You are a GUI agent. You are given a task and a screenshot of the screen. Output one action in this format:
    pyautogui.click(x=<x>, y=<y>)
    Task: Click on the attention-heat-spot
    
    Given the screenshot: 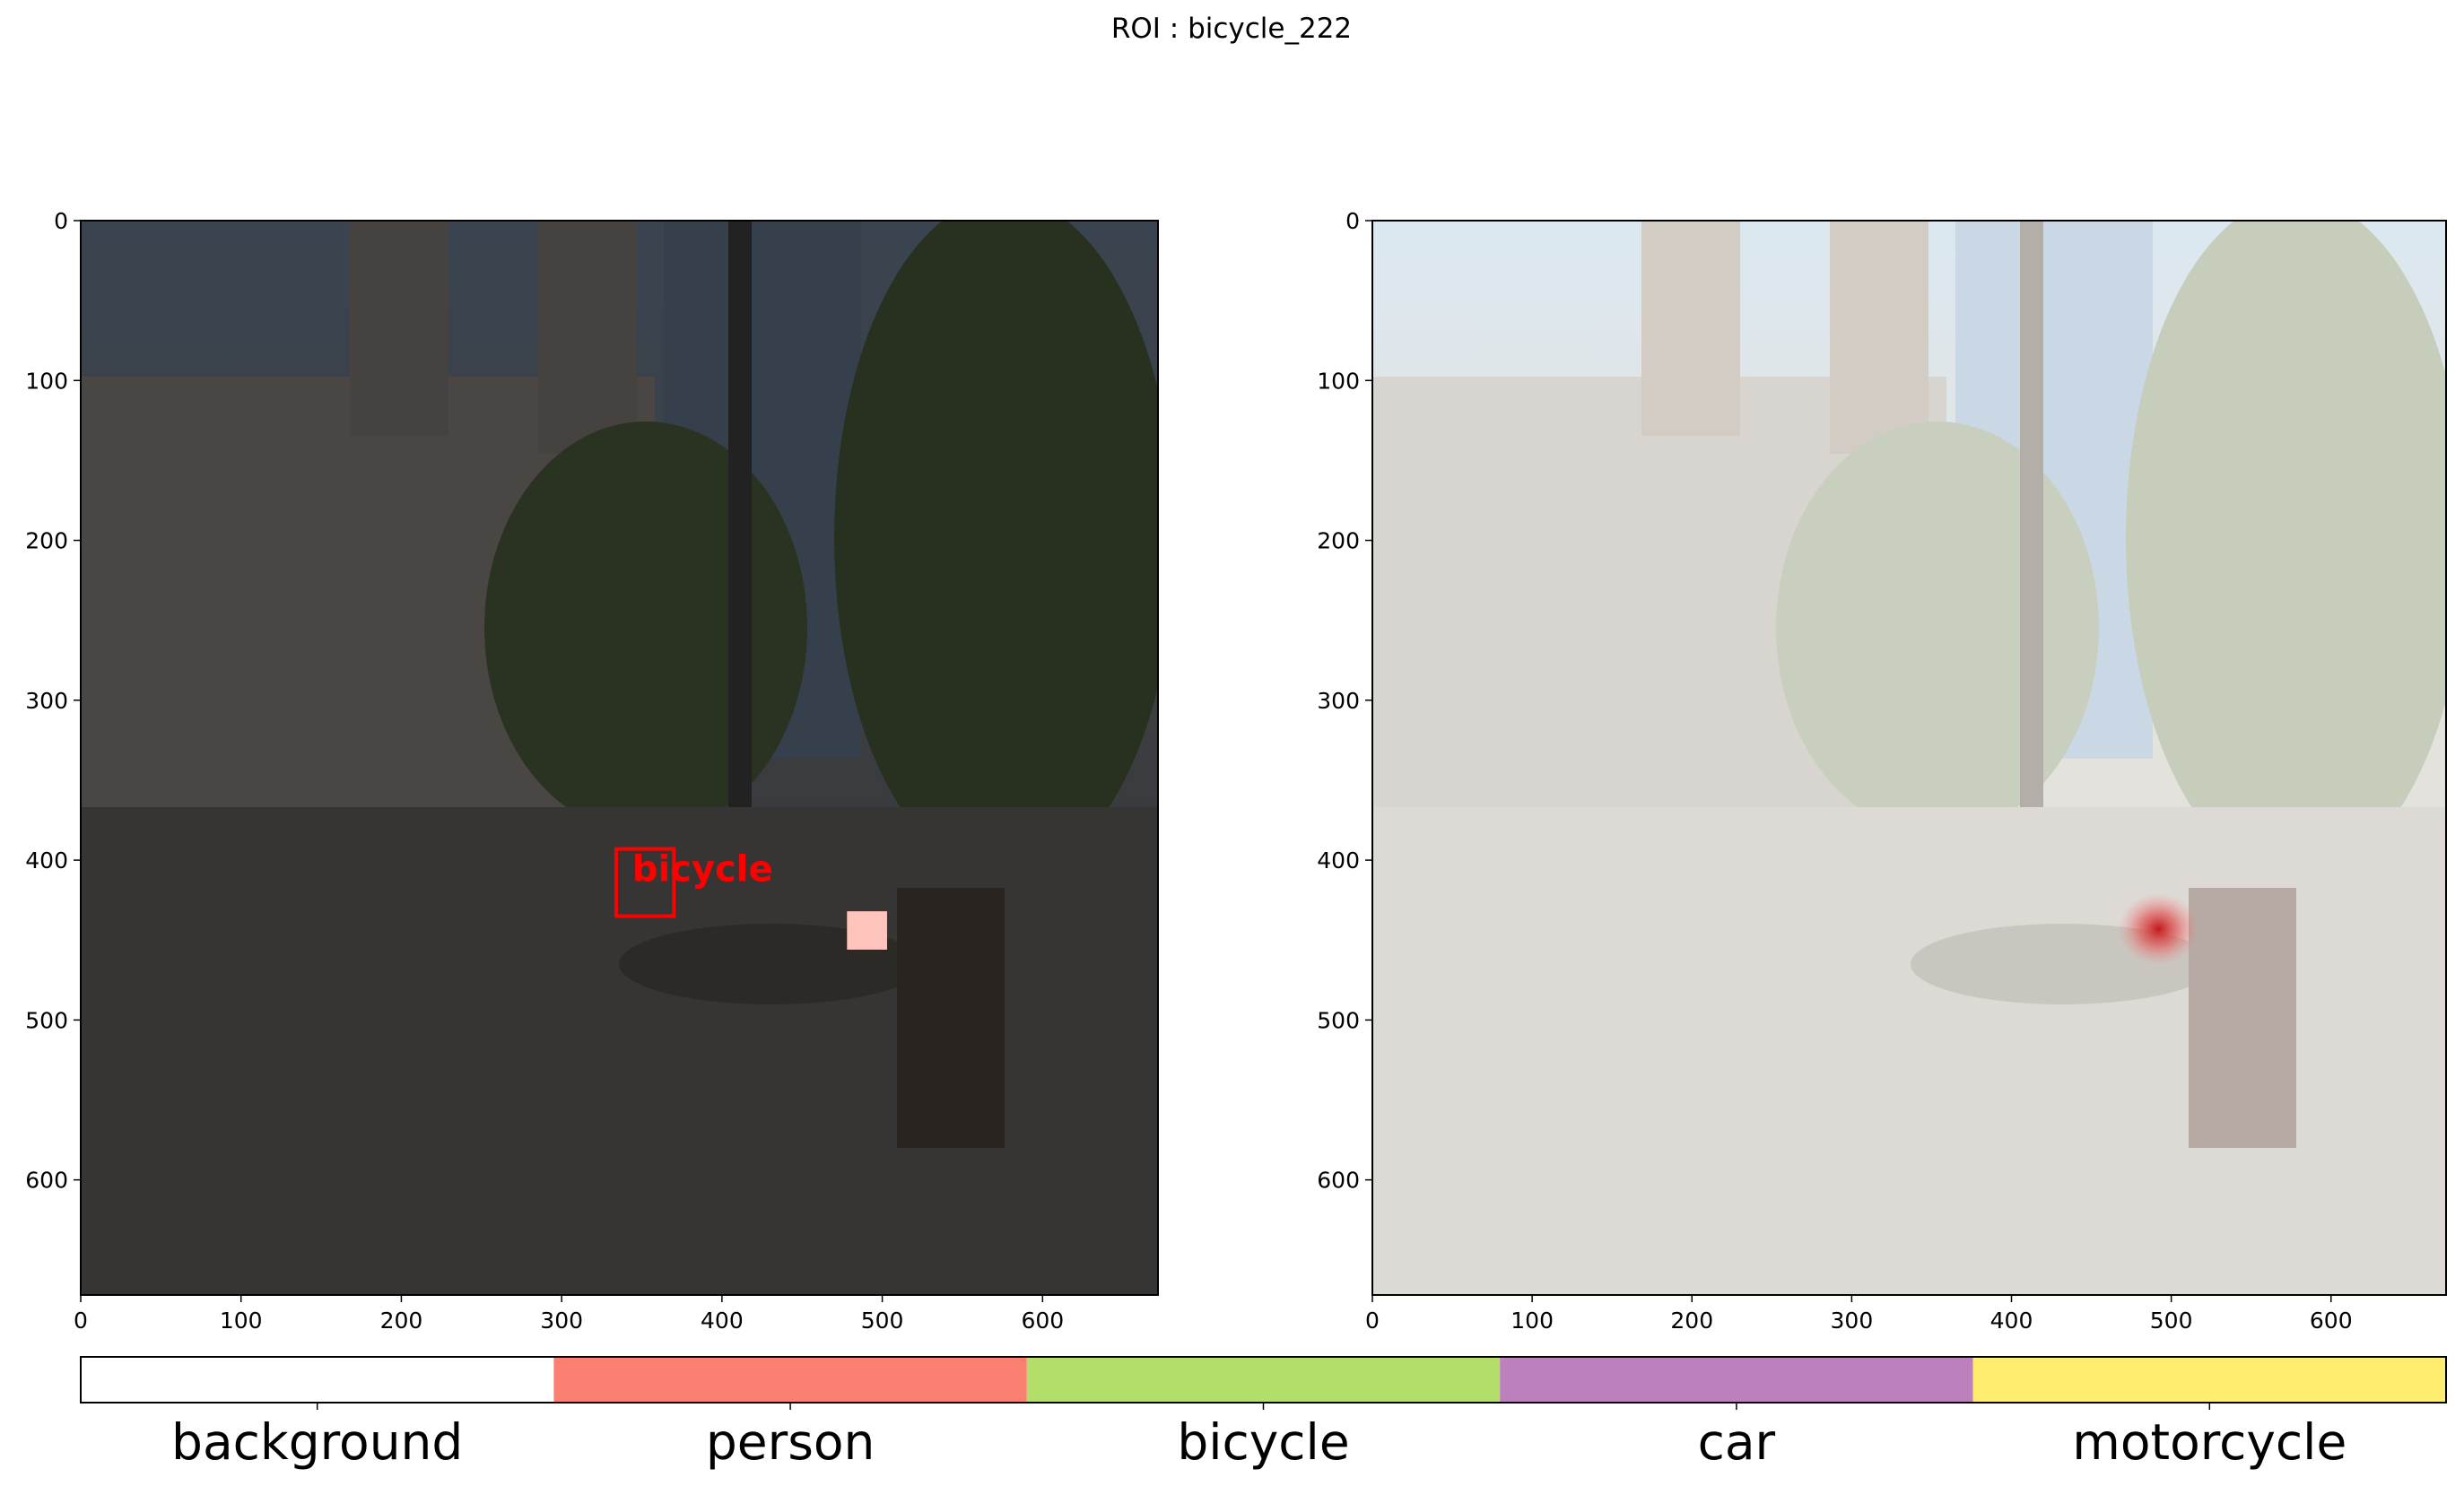 What is the action you would take?
    pyautogui.click(x=2158, y=928)
    